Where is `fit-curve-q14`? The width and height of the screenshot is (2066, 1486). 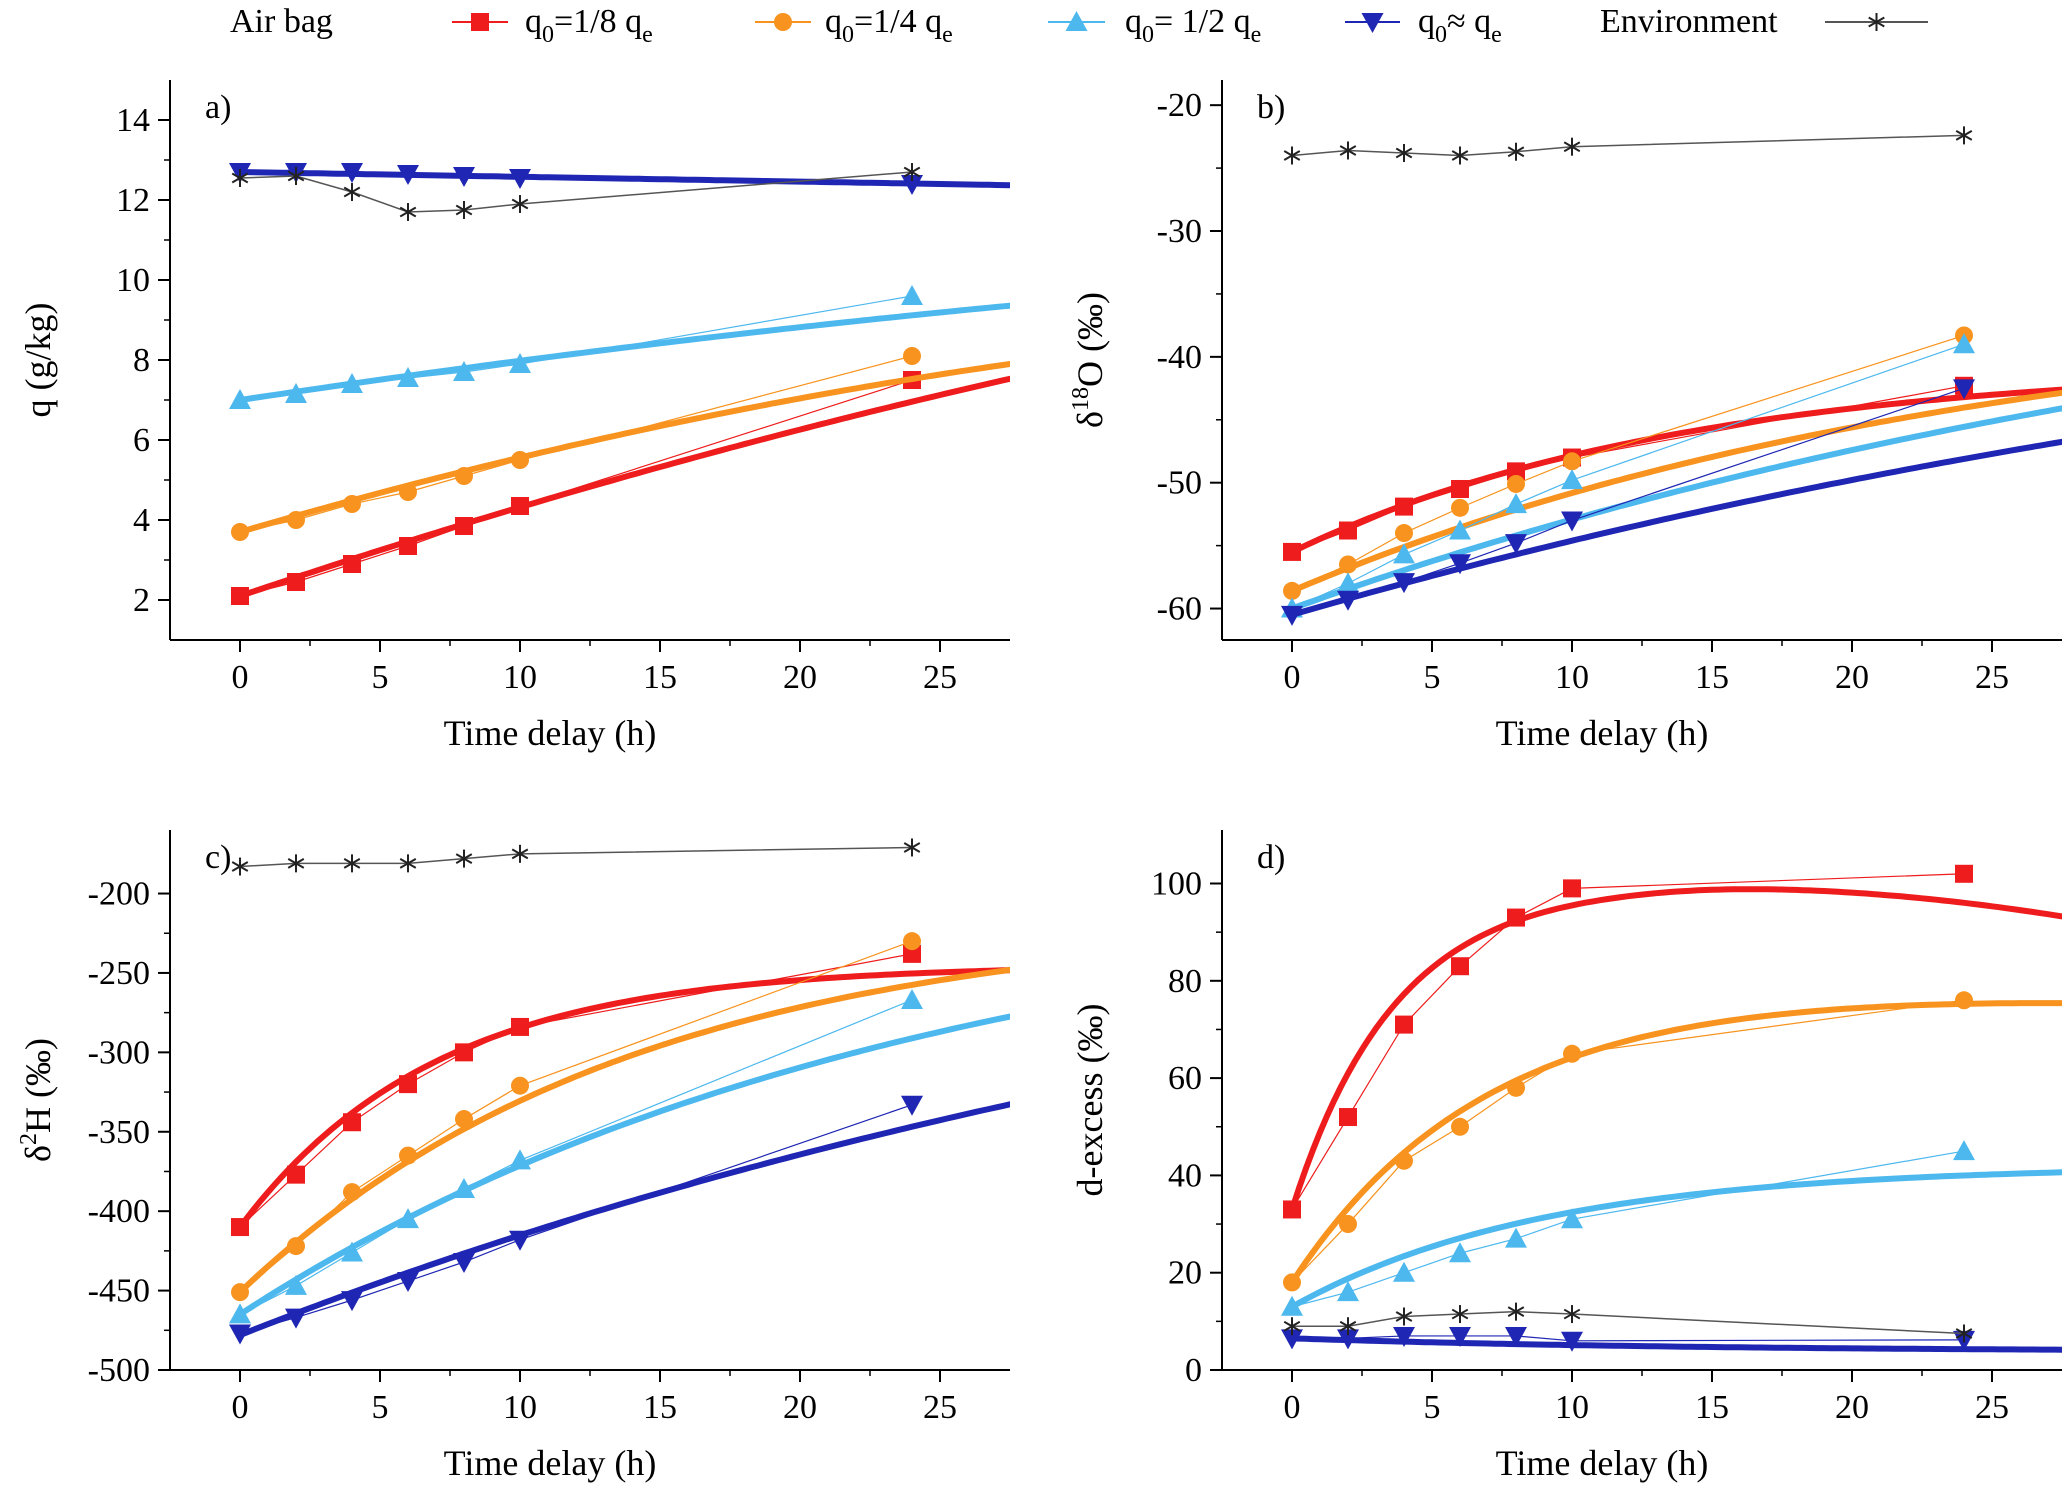 fit-curve-q14 is located at coordinates (623, 448).